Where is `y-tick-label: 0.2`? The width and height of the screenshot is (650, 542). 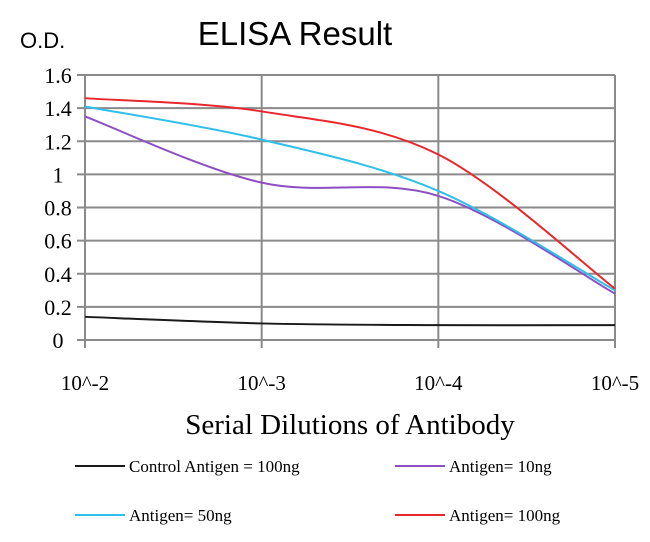 y-tick-label: 0.2 is located at coordinates (58, 307).